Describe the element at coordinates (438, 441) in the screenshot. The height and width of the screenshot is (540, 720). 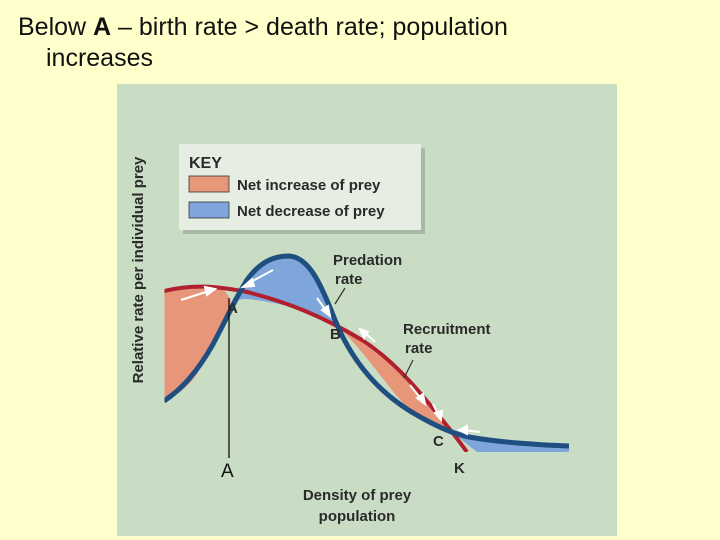
I see `point-c-label: C` at that location.